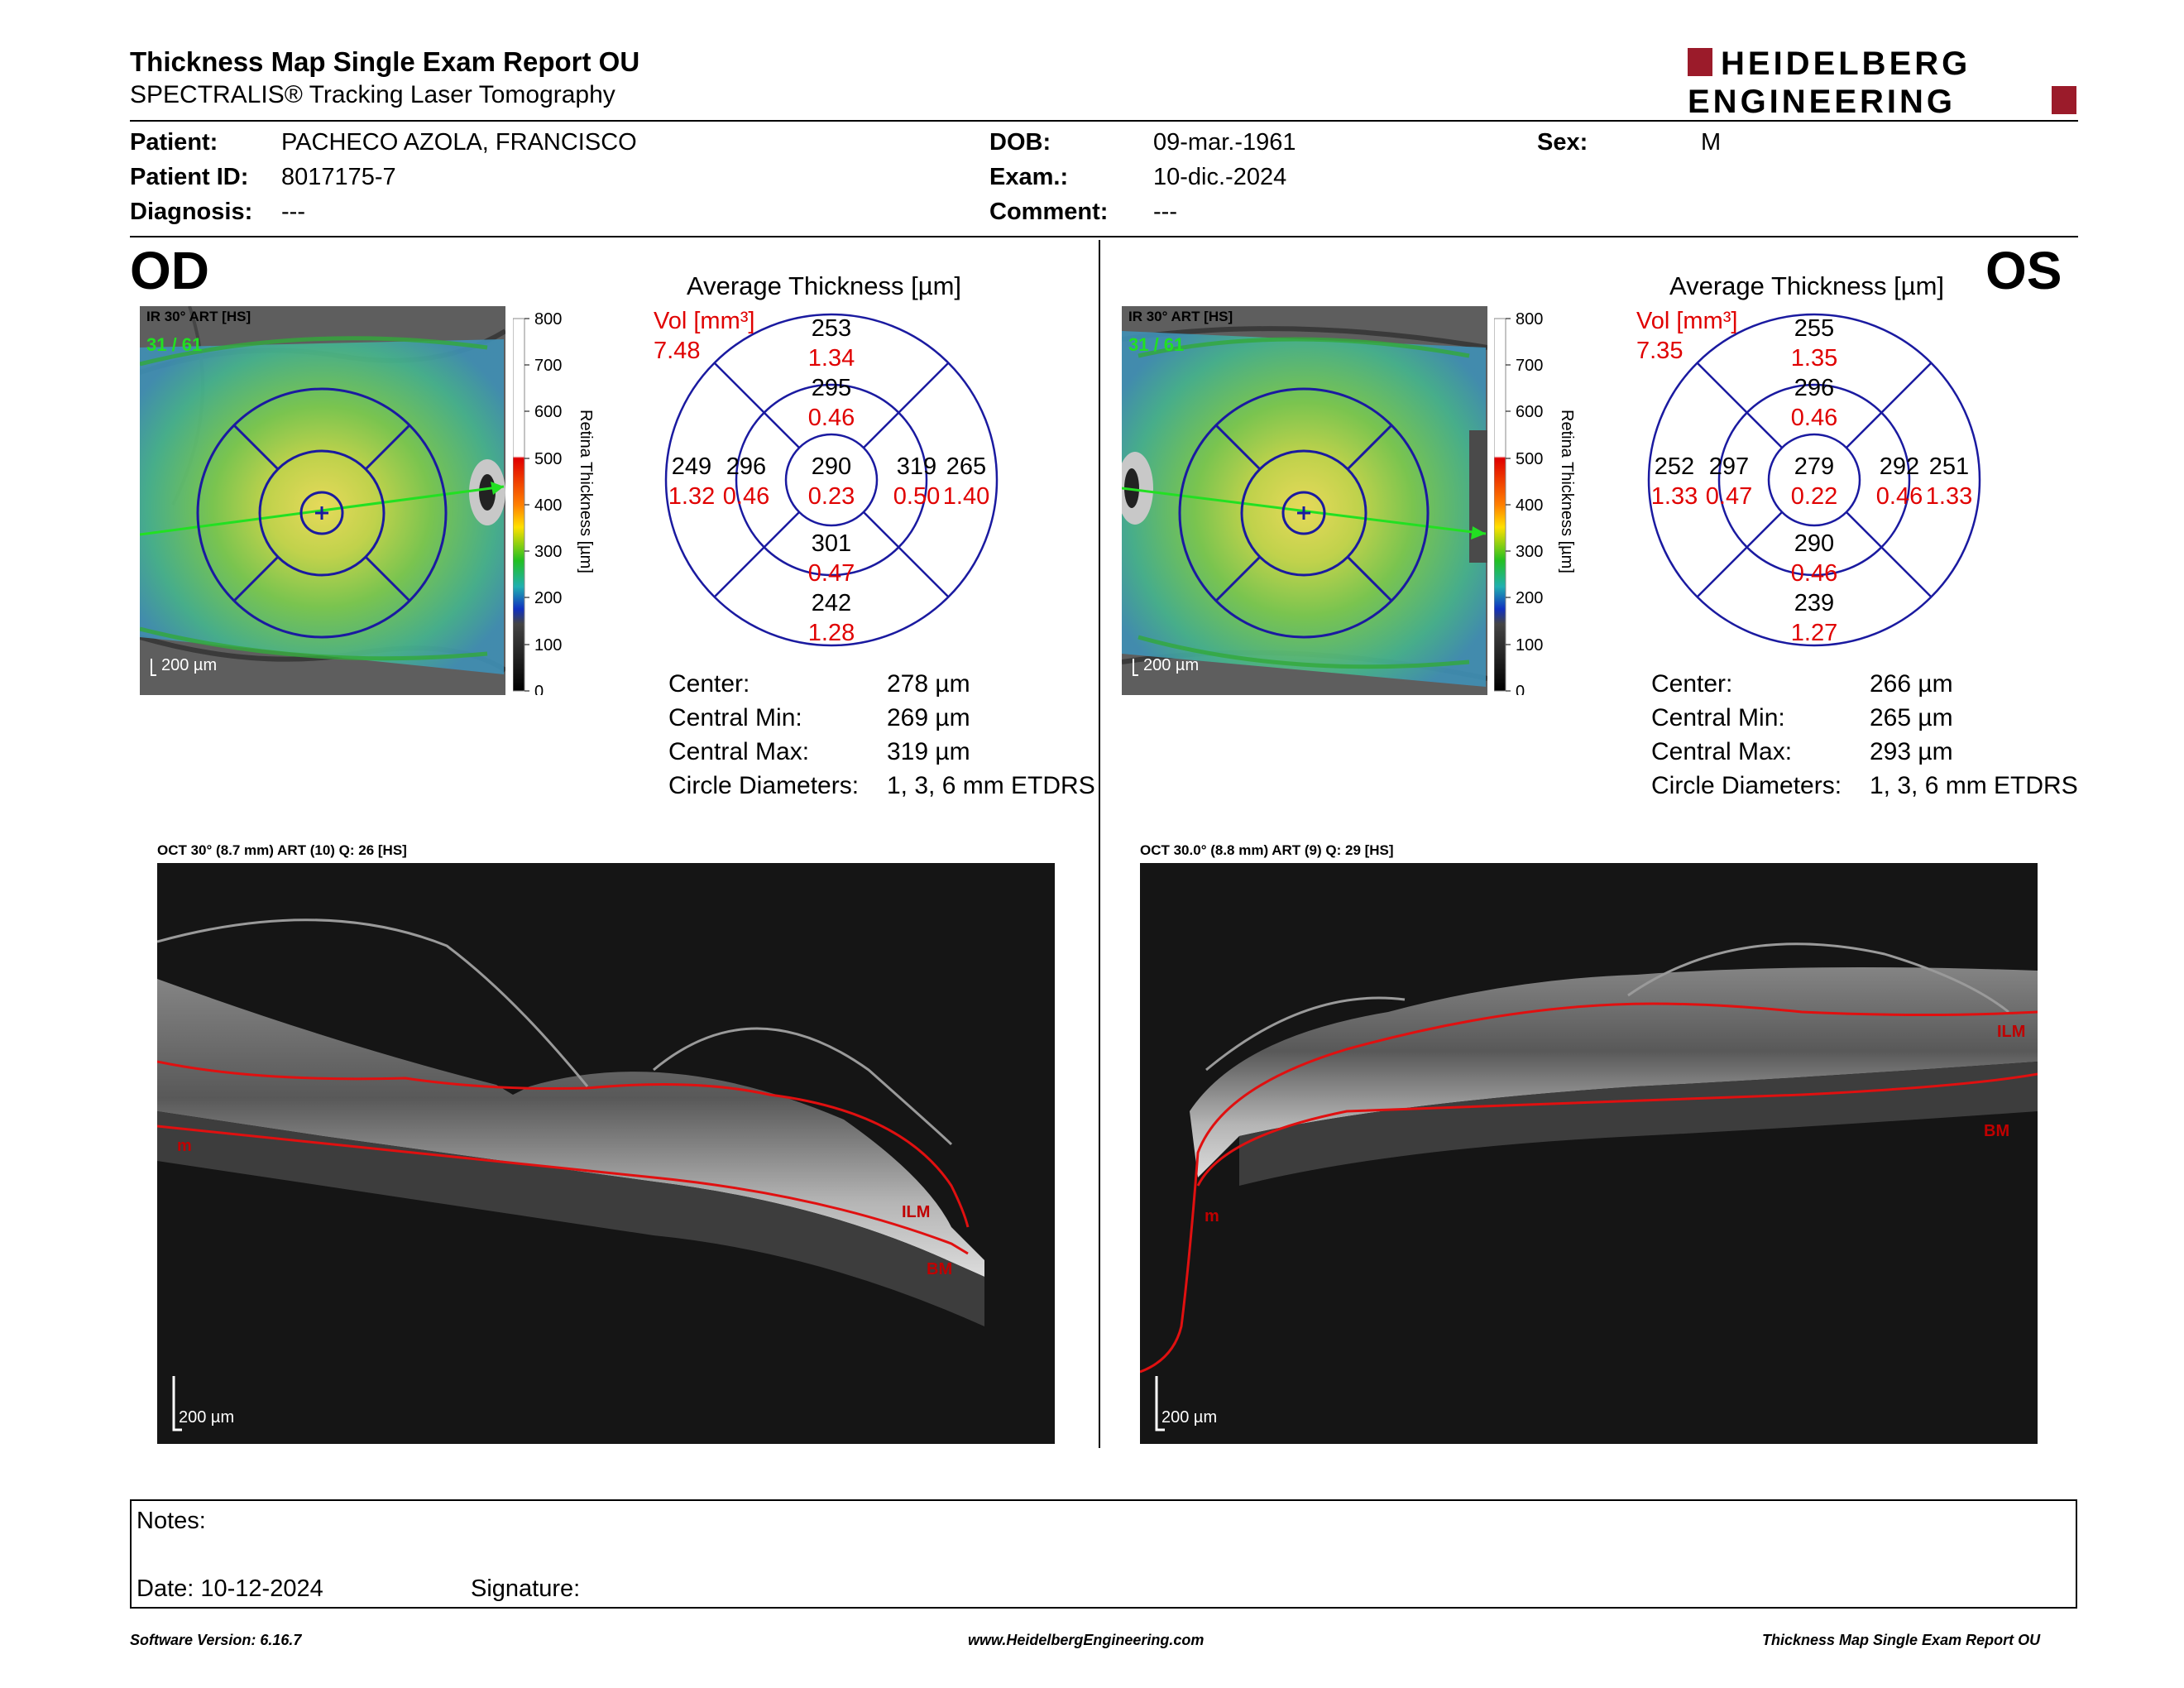 This screenshot has width=2184, height=1688. I want to click on od-ir-counter: 31 / 61, so click(174, 344).